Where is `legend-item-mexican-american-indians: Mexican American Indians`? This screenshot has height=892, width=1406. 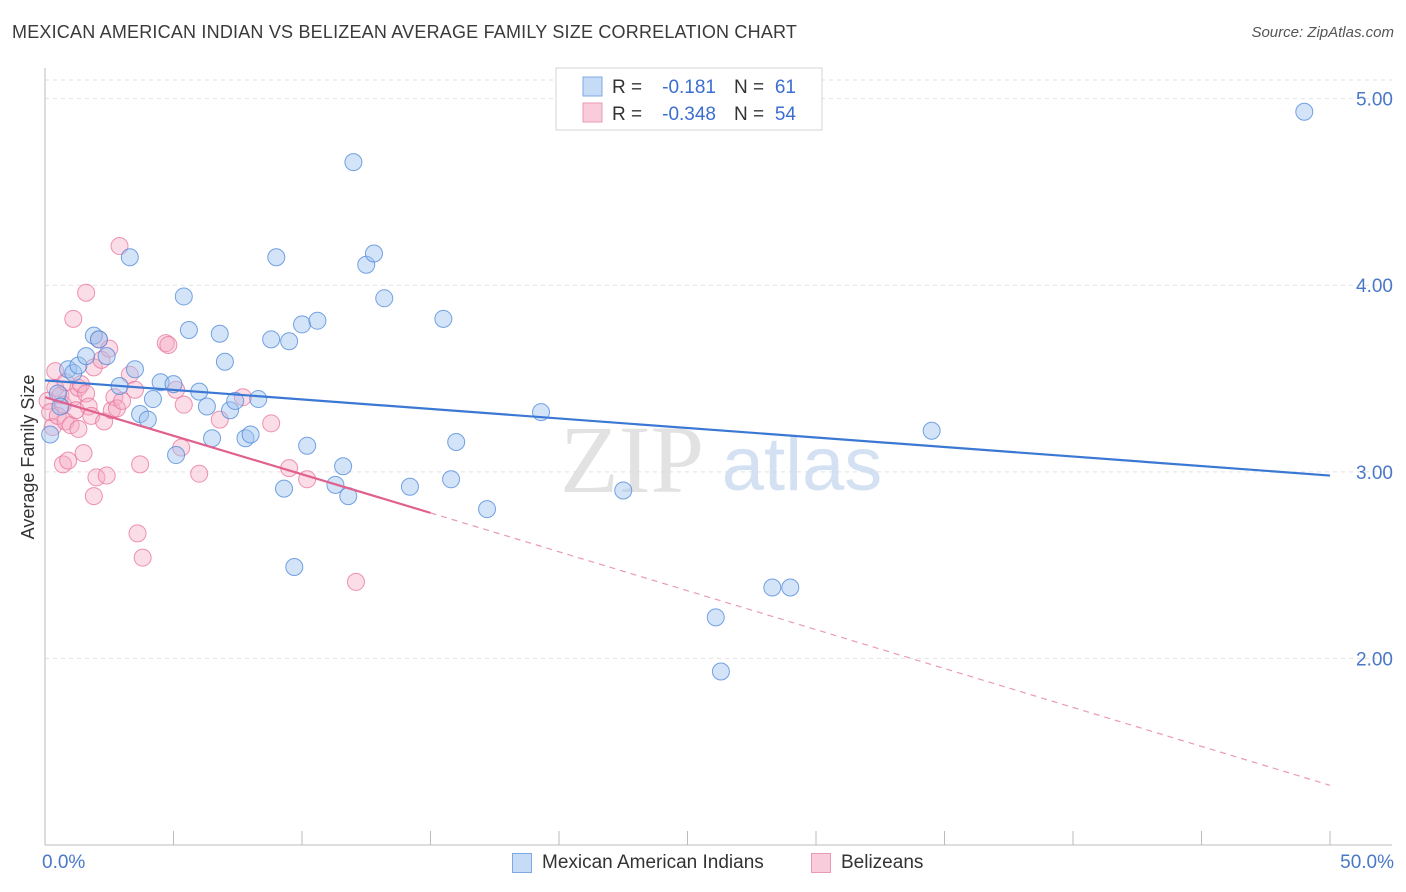
legend-item-mexican-american-indians: Mexican American Indians is located at coordinates (638, 863).